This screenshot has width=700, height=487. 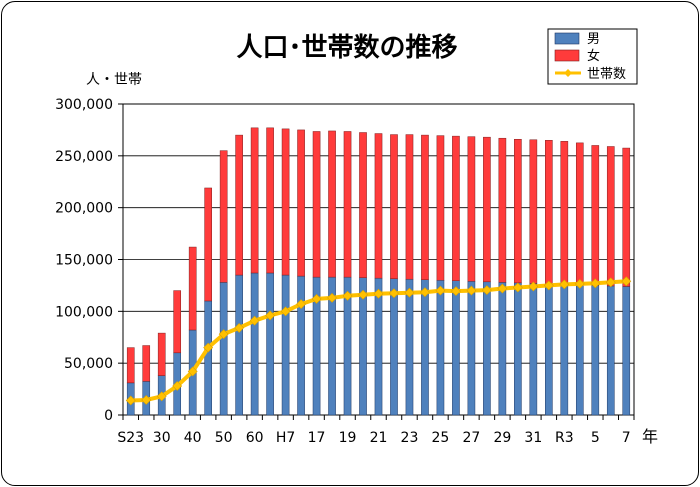 What do you see at coordinates (379, 438) in the screenshot?
I see `x-tick-label: 21` at bounding box center [379, 438].